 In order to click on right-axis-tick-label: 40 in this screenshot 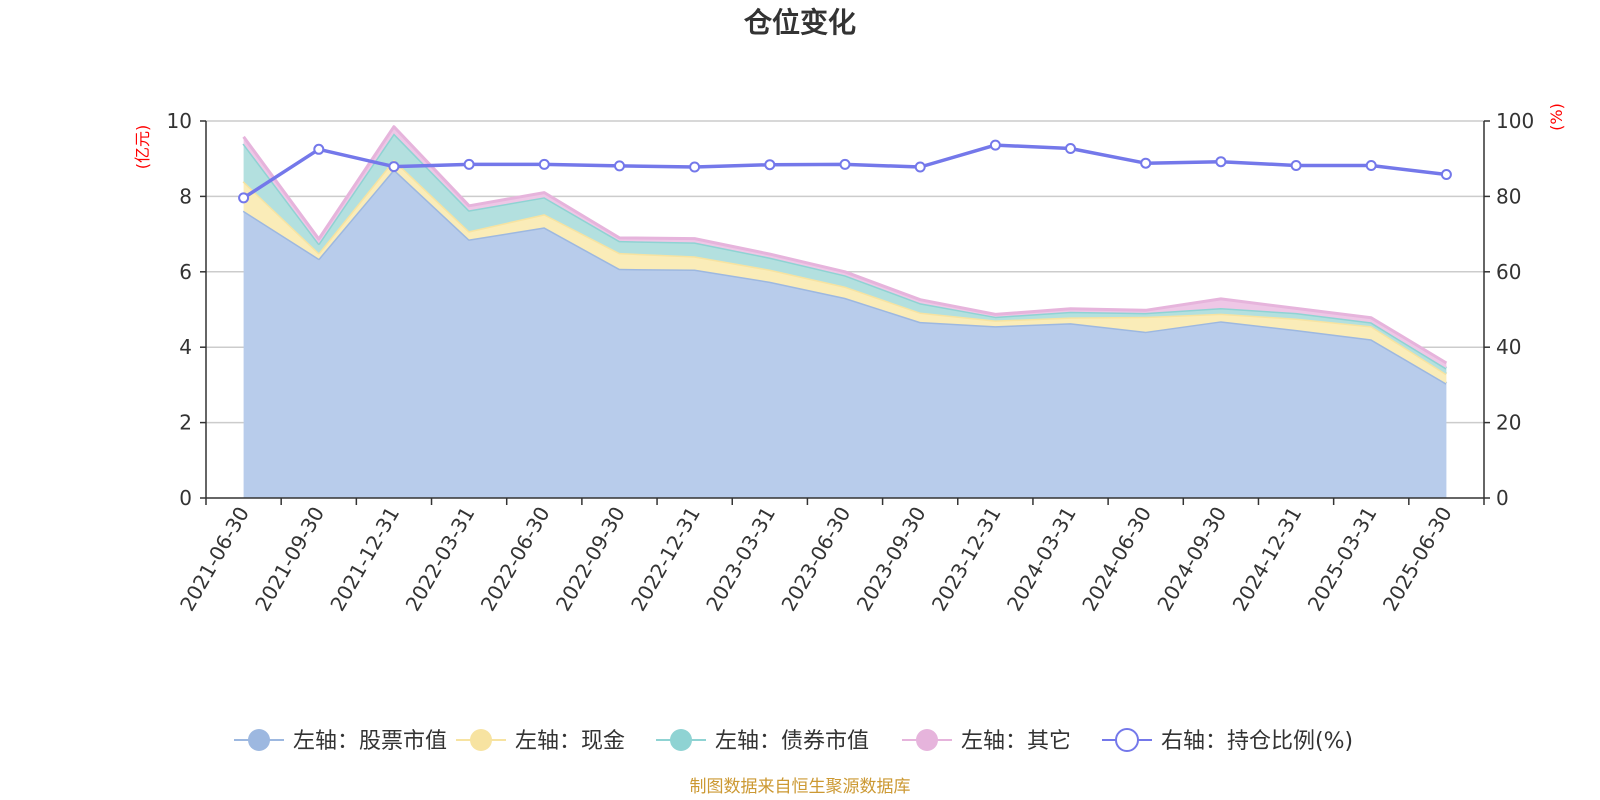, I will do `click(1508, 347)`.